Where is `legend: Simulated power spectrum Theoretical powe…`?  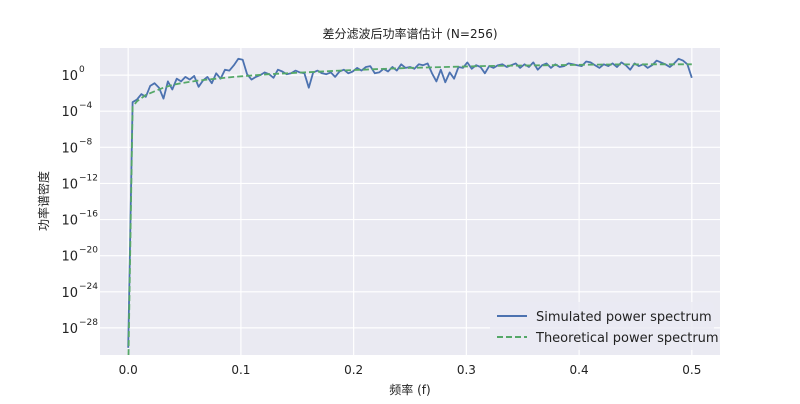
legend: Simulated power spectrum Theoretical powe… is located at coordinates (604, 326).